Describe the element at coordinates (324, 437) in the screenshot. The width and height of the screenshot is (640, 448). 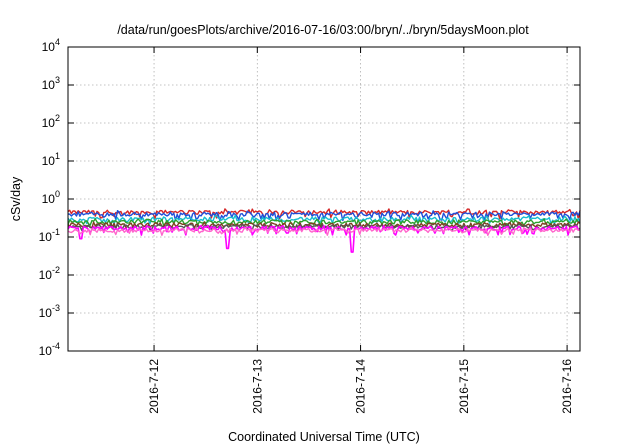
I see `x-axis-title: Coordinated Universal Time (UTC)` at that location.